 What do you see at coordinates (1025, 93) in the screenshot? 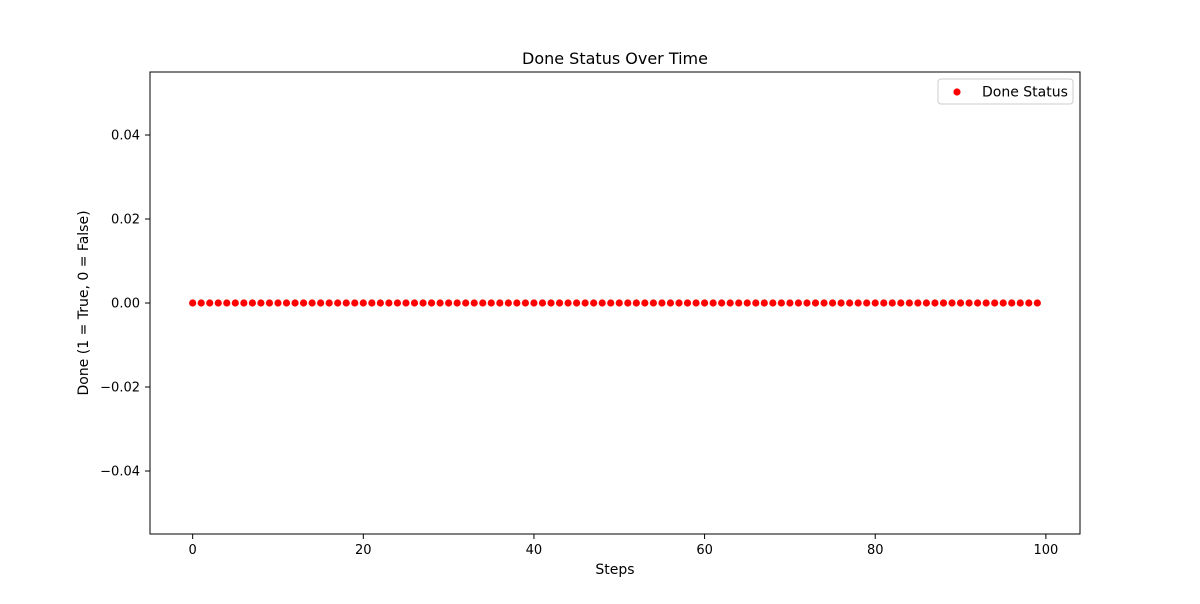
I see `legend-label: Done Status` at bounding box center [1025, 93].